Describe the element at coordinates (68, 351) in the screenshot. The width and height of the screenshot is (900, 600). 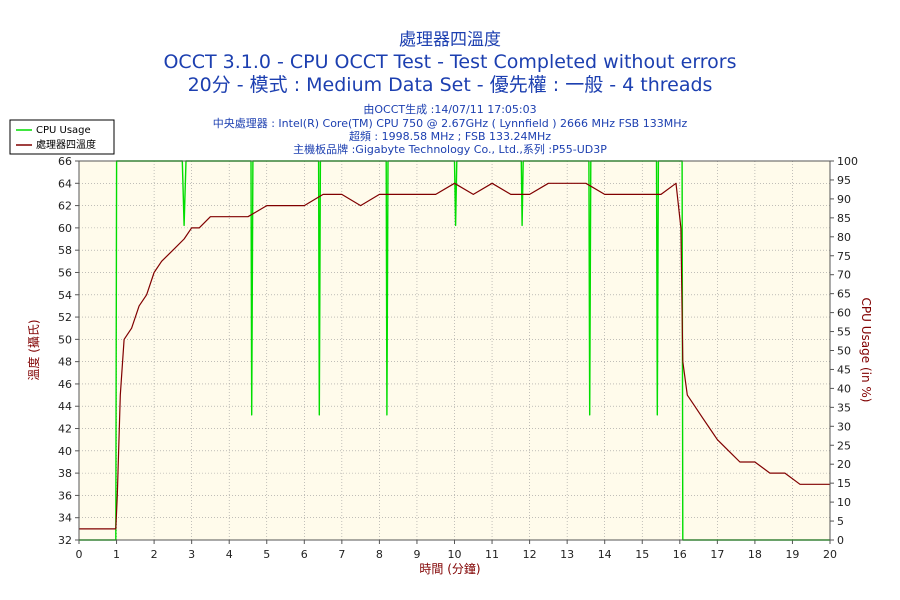
I see `y-axis-ticks: 32 34 36 38 40 42 44 46 48 50 52 54 56 58 60 62 64 66` at that location.